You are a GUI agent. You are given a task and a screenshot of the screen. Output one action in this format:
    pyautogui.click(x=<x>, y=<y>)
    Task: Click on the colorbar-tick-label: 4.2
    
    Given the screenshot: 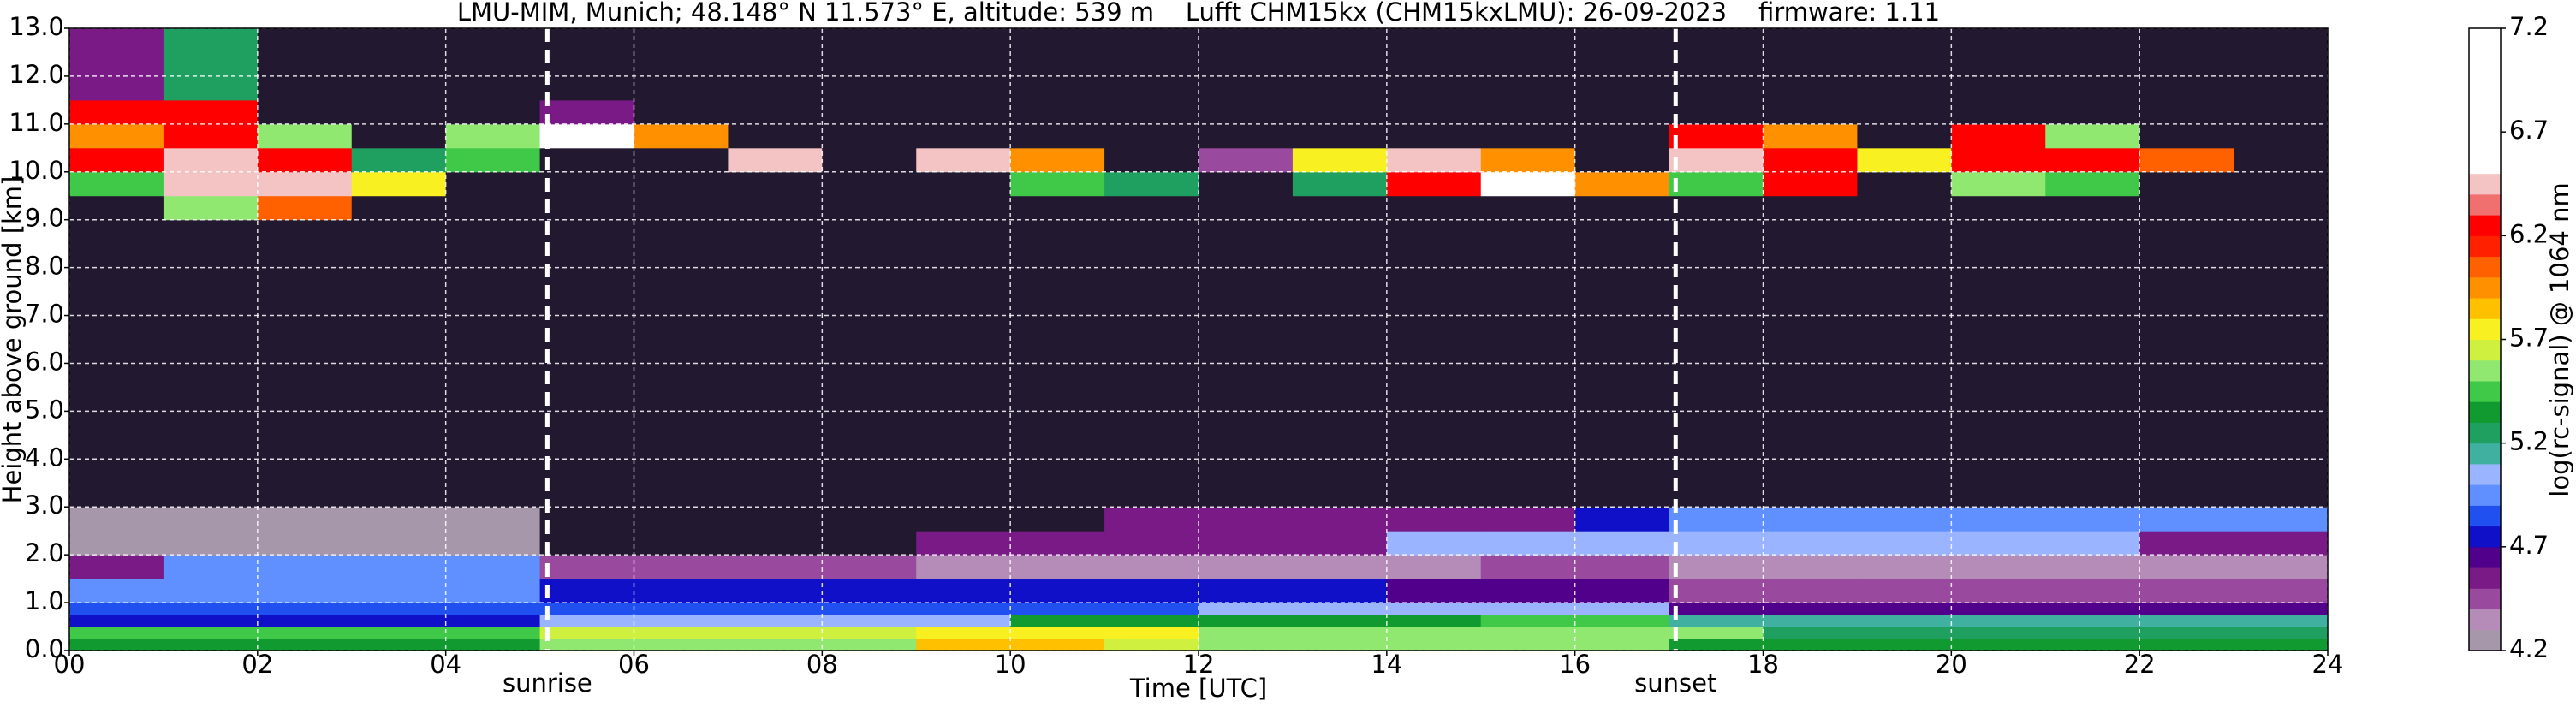 What is the action you would take?
    pyautogui.click(x=2529, y=648)
    